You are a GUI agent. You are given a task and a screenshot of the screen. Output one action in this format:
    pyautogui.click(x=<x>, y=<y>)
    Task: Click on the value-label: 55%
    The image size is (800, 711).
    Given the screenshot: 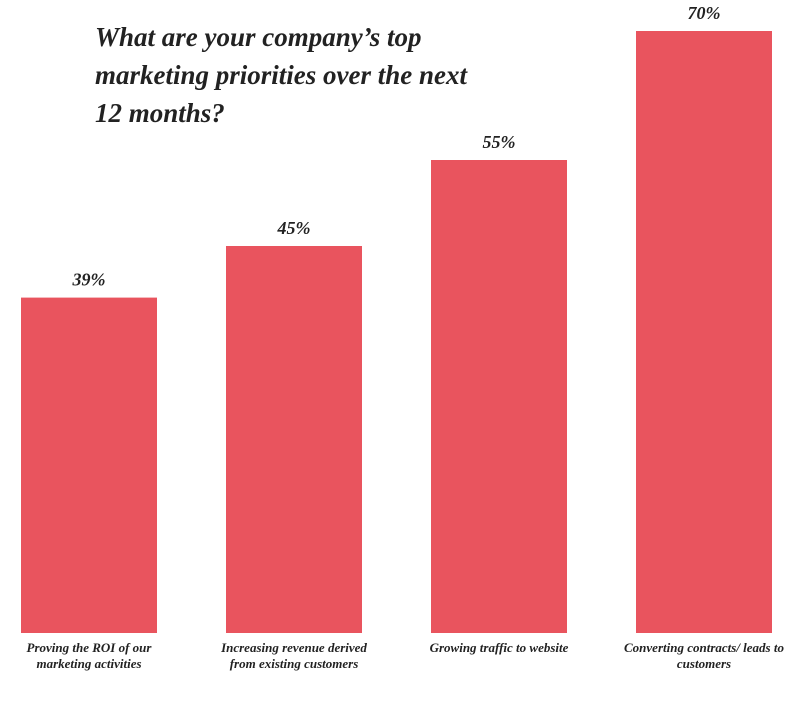 What is the action you would take?
    pyautogui.click(x=499, y=142)
    